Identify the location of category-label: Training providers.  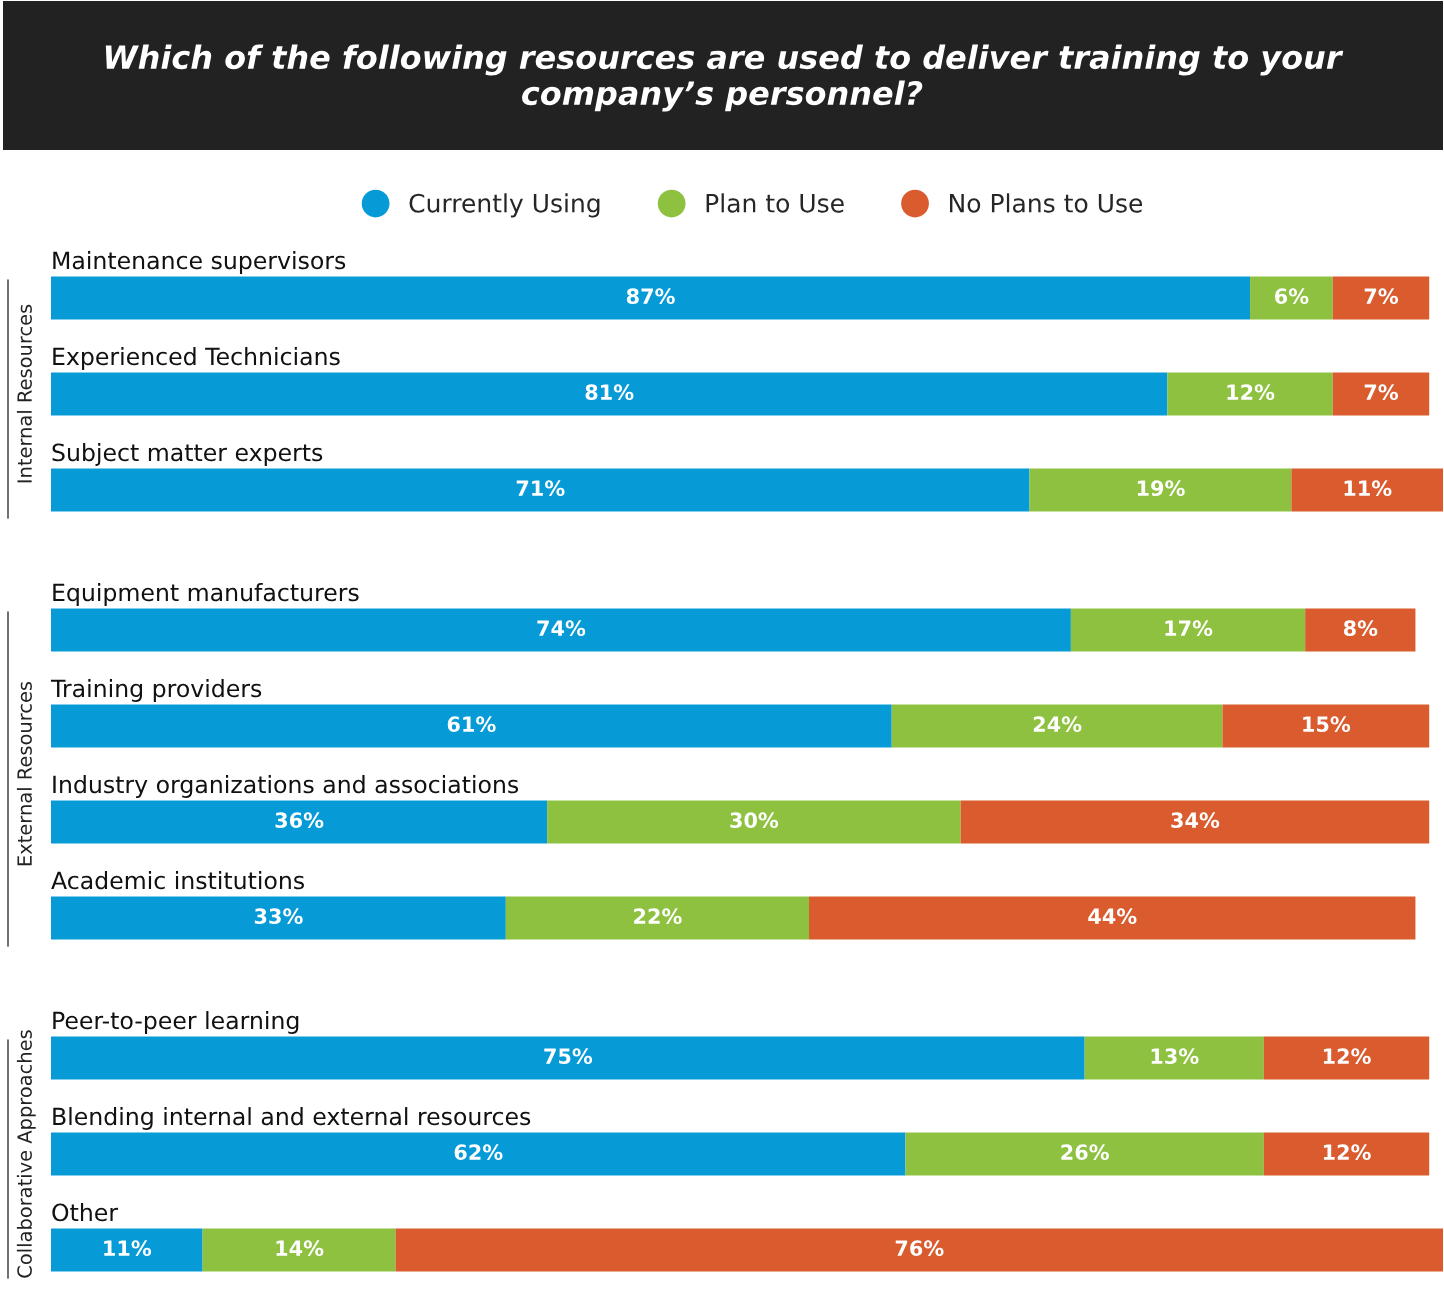
(156, 690).